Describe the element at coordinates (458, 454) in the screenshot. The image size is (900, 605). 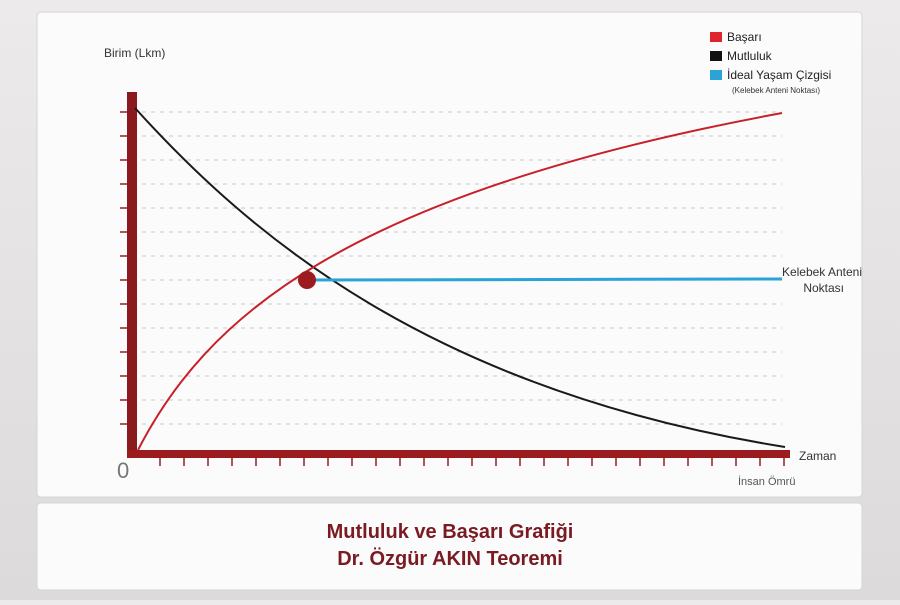
I see `x-axis` at that location.